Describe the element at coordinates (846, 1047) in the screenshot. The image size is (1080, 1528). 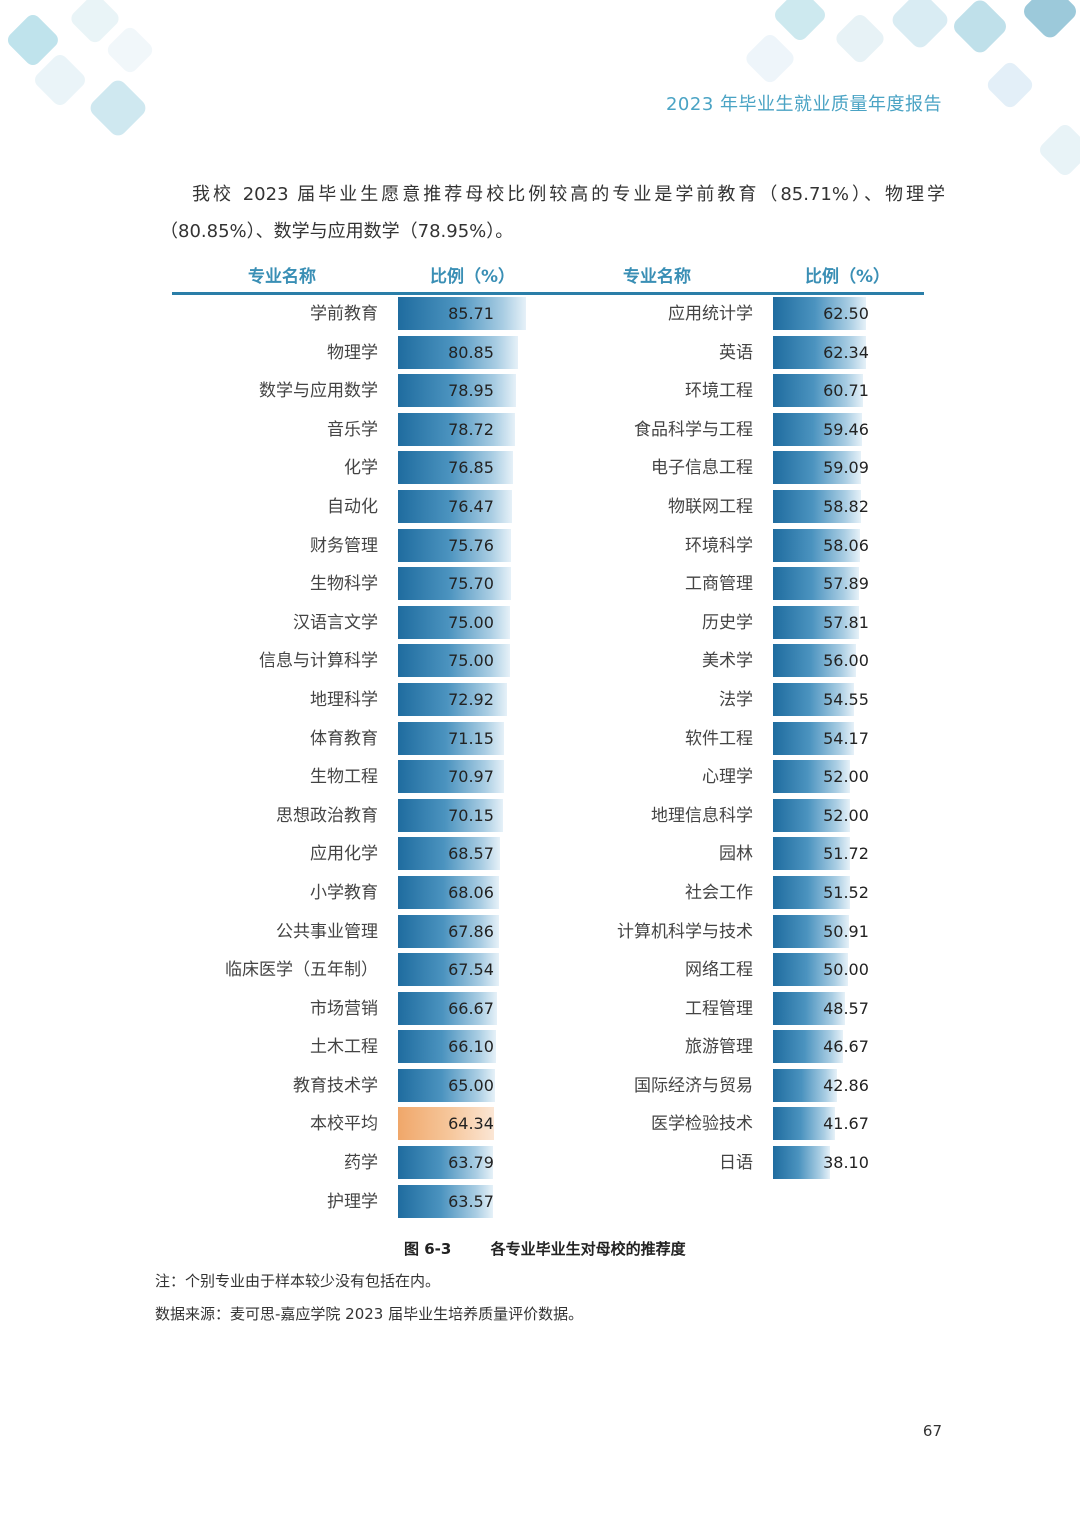
I see `bar-value-label: 46.67` at that location.